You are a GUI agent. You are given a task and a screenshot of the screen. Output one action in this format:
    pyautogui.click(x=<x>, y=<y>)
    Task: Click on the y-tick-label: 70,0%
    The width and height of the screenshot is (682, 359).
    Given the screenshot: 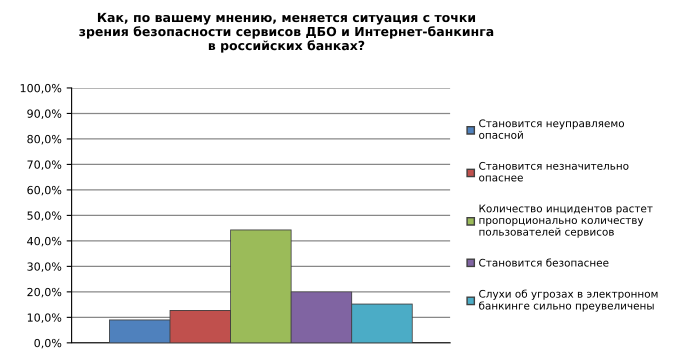 What is the action you would take?
    pyautogui.click(x=45, y=165)
    